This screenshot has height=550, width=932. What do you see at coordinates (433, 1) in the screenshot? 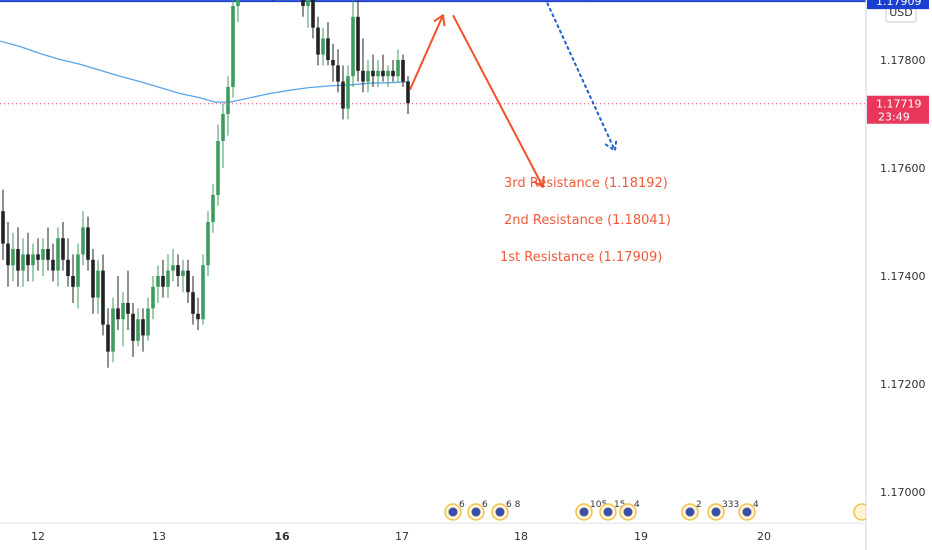
I see `resistance-levels` at bounding box center [433, 1].